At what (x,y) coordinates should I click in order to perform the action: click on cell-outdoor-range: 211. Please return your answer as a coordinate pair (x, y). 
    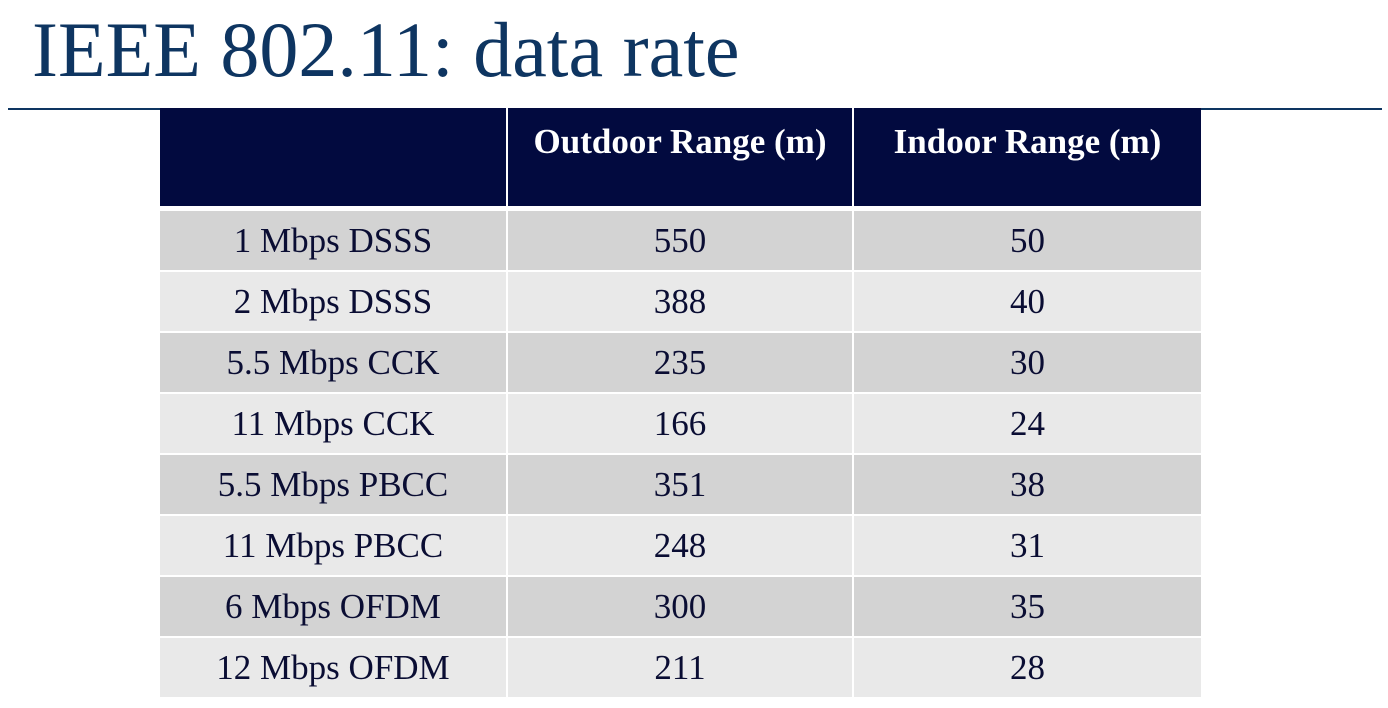
    Looking at the image, I should click on (681, 668).